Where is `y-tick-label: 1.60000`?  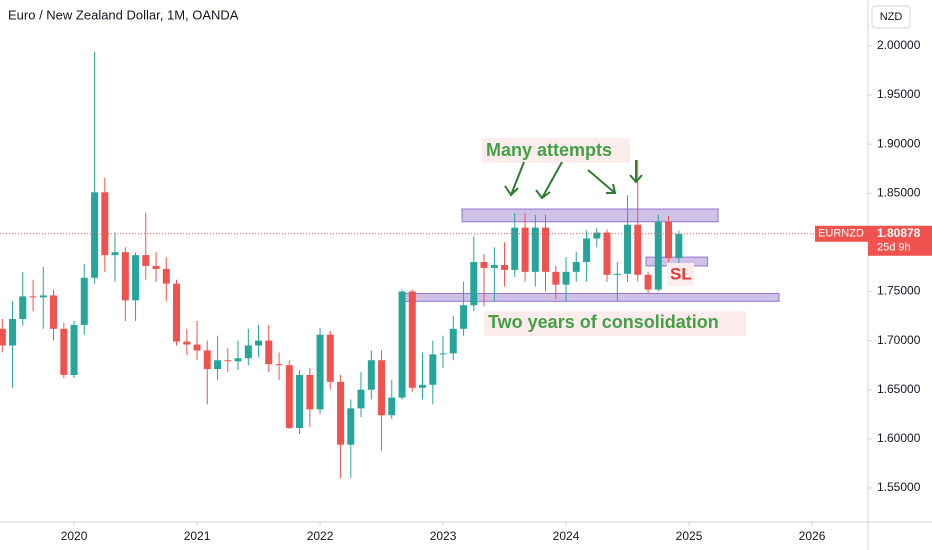 y-tick-label: 1.60000 is located at coordinates (899, 438).